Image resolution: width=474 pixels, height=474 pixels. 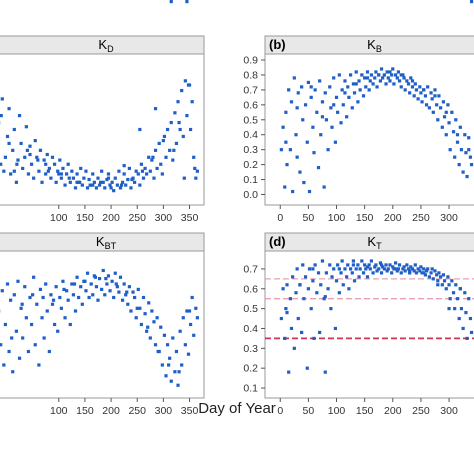 I want to click on y-tick-label: 0.9, so click(x=250, y=61).